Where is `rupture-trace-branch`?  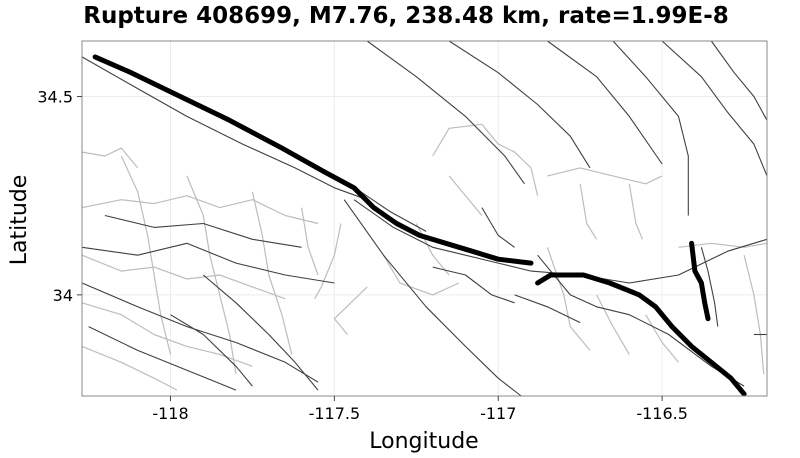
rupture-trace-branch is located at coordinates (700, 281).